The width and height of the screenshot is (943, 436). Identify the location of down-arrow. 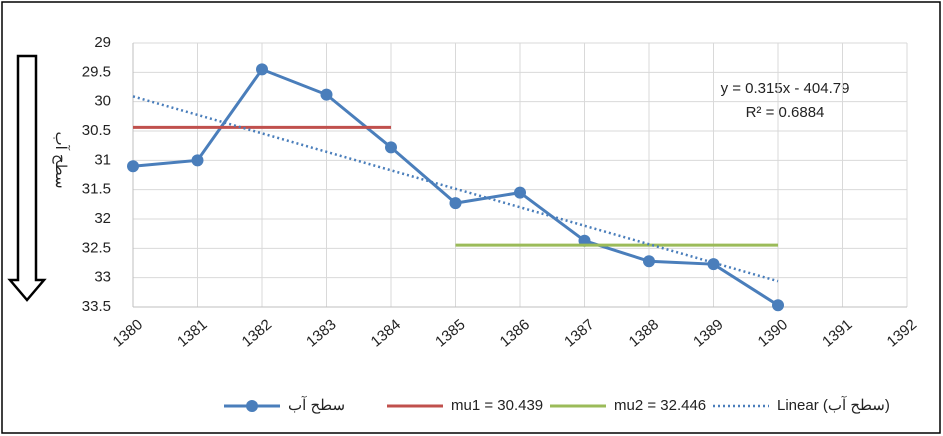
(27, 178).